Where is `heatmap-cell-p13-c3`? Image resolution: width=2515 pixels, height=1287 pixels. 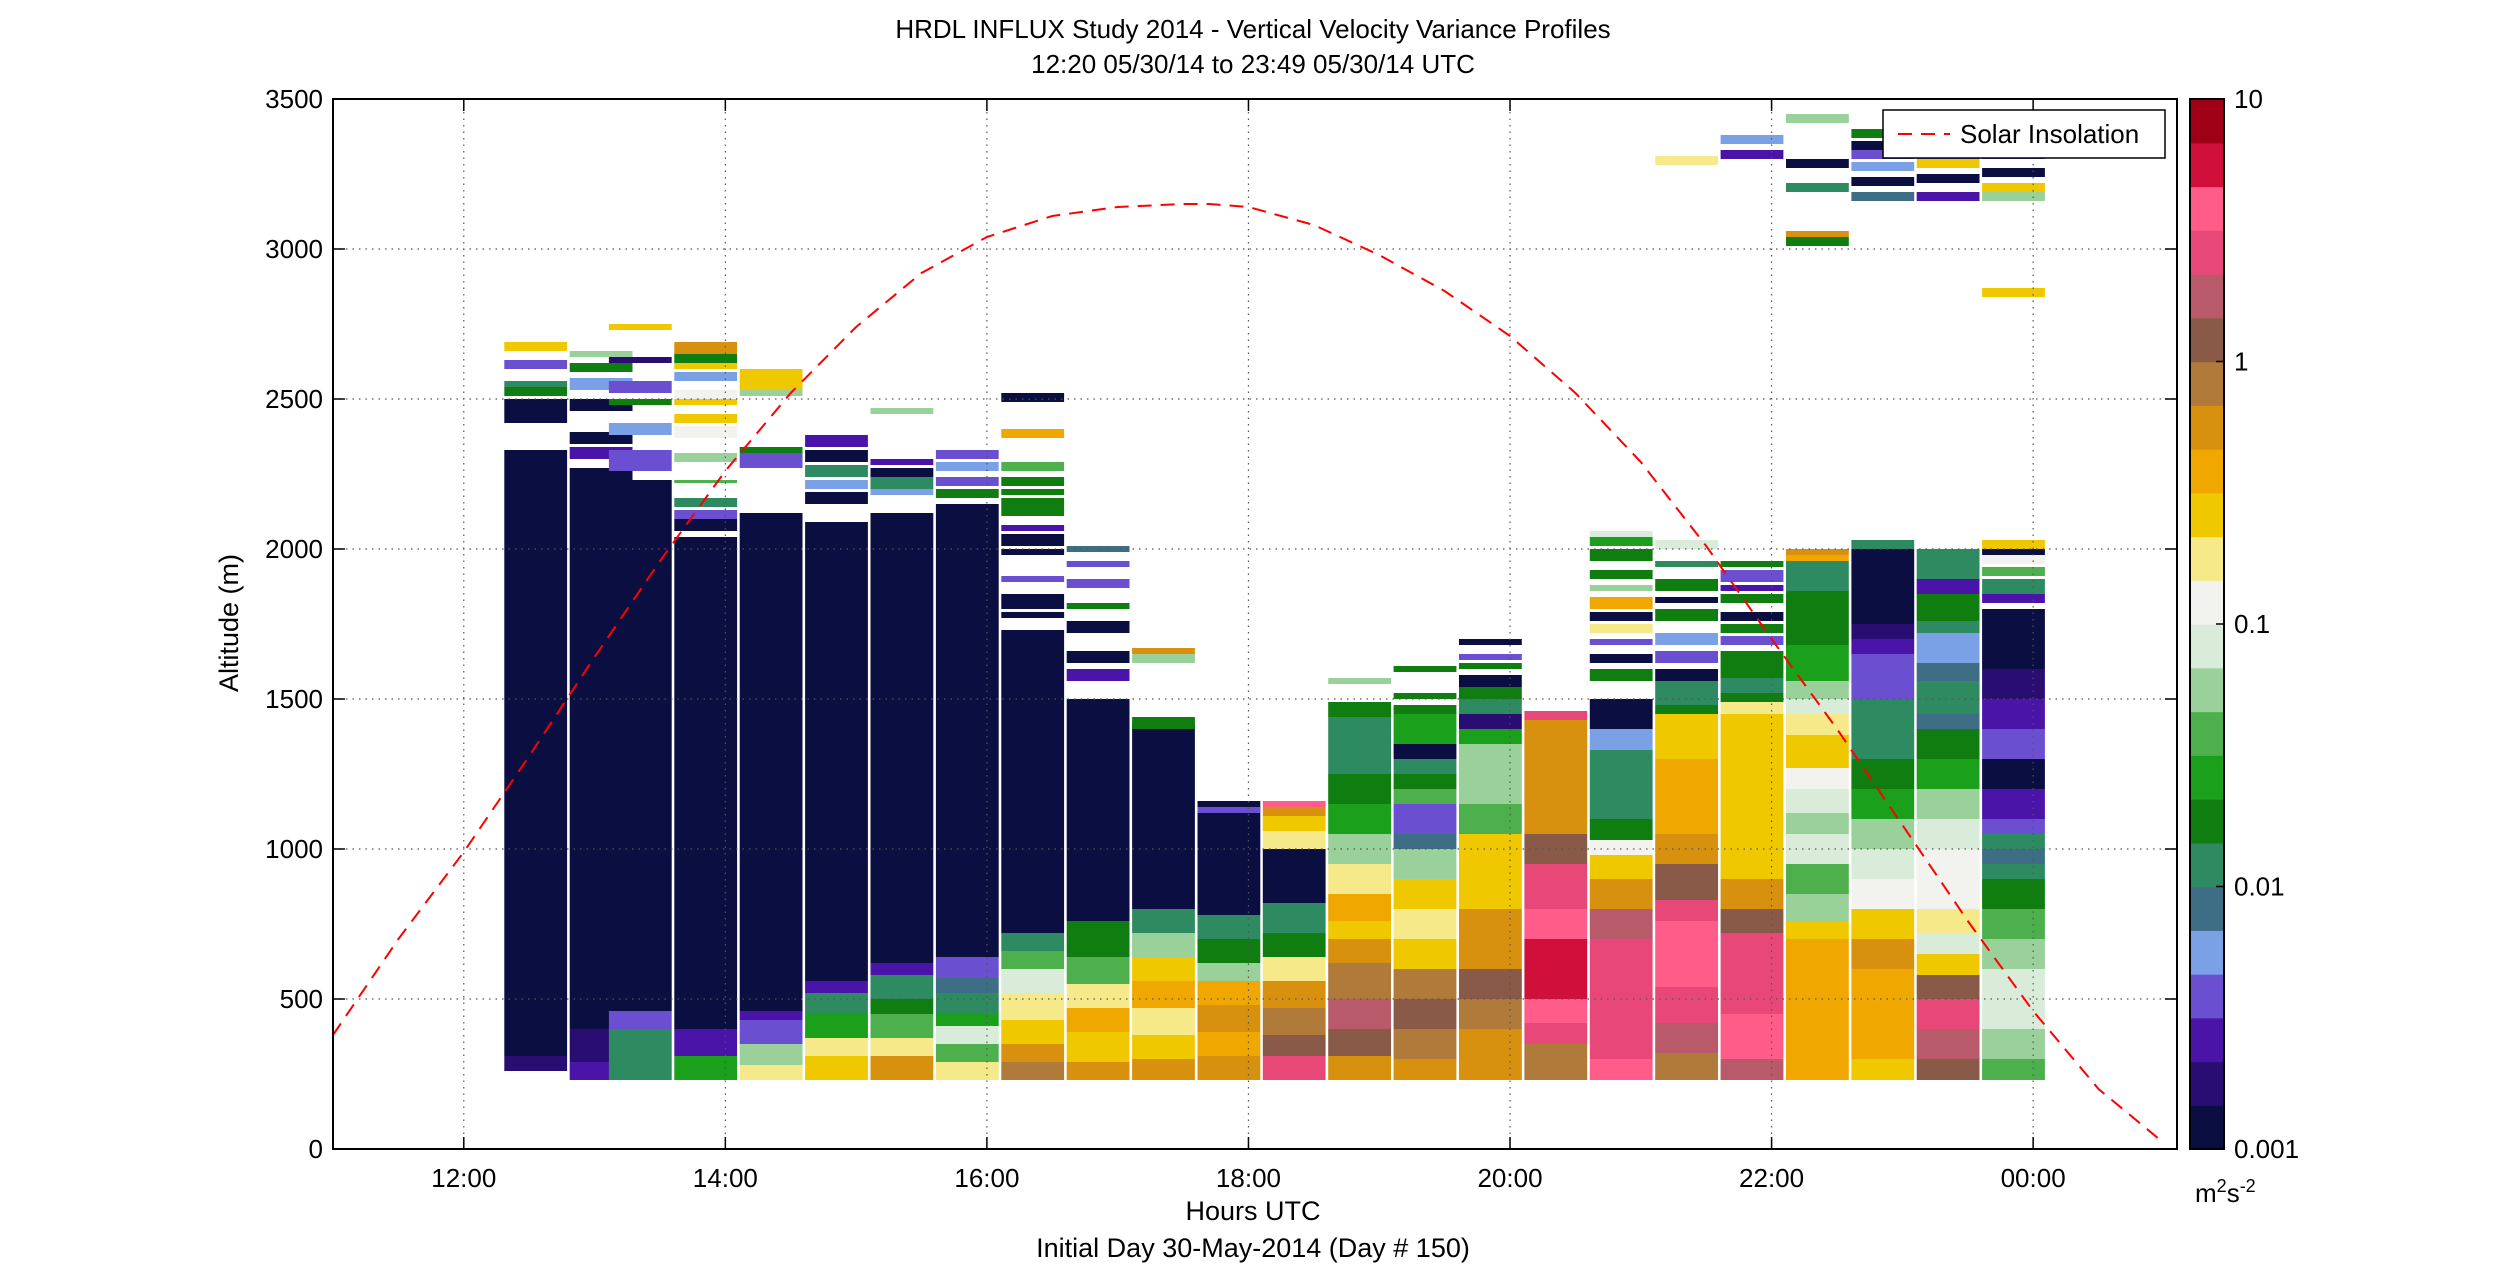 heatmap-cell-p13-c3 is located at coordinates (1359, 981).